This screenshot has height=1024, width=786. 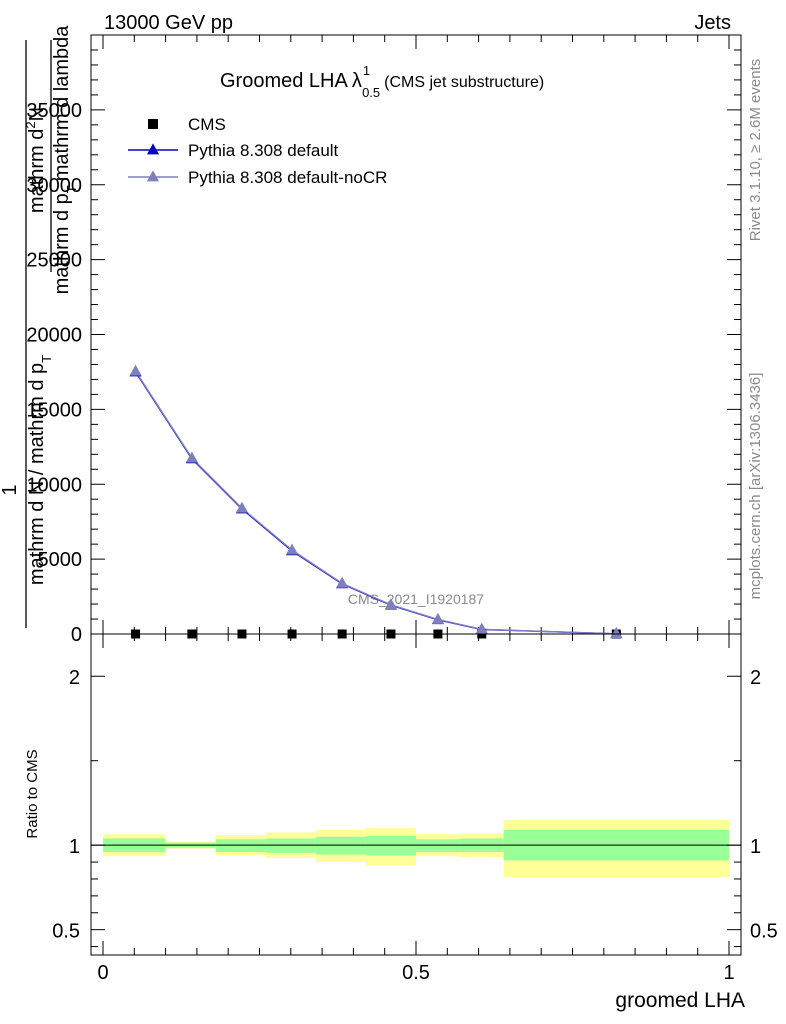 I want to click on ratio-y-tick-label: 2, so click(x=74, y=678).